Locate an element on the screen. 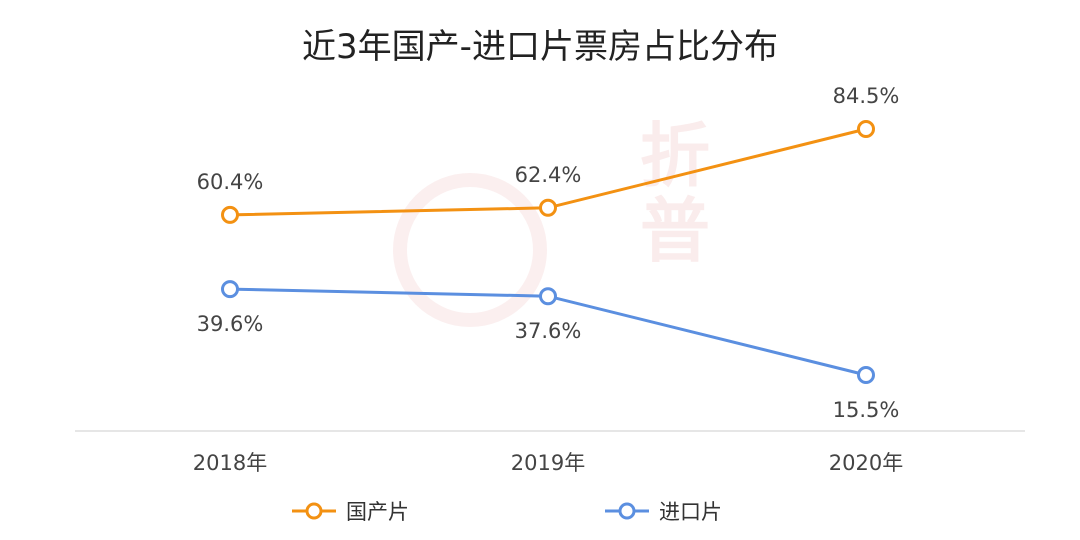 This screenshot has width=1080, height=540. x-tick-label: 2019年 is located at coordinates (548, 463).